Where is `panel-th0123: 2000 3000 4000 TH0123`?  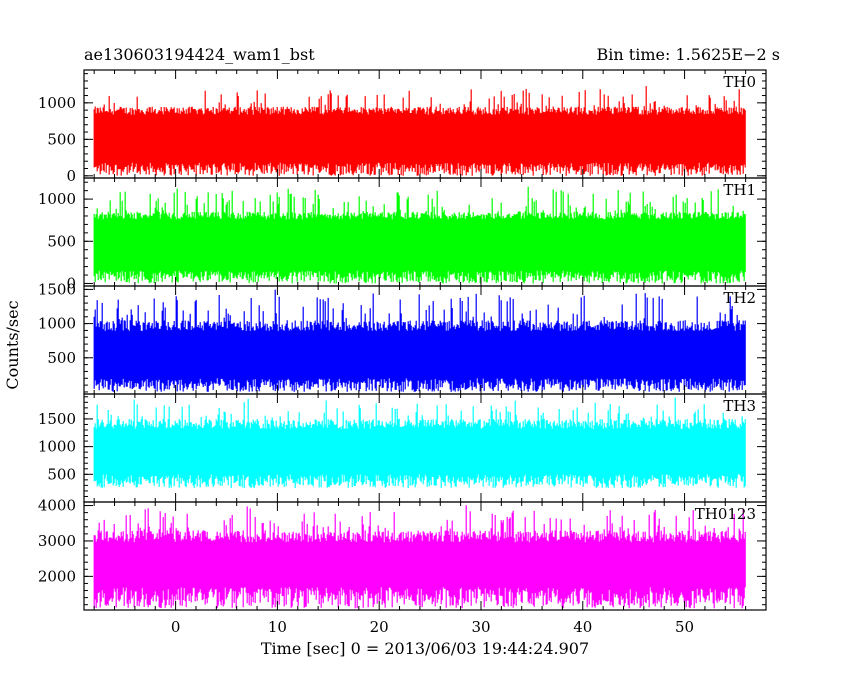 panel-th0123: 2000 3000 4000 TH0123 is located at coordinates (402, 554).